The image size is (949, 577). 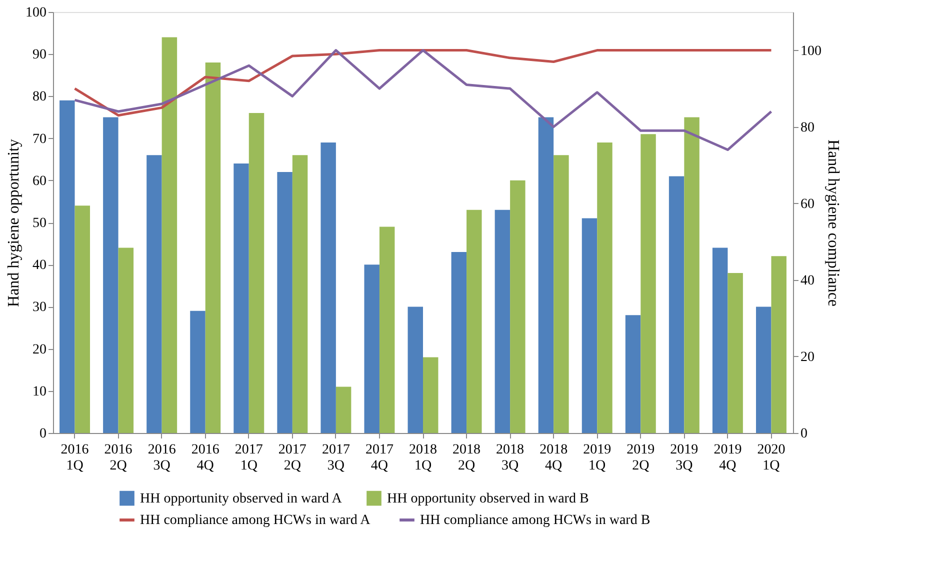 What do you see at coordinates (510, 458) in the screenshot?
I see `x-tick-label: 2018 3Q` at bounding box center [510, 458].